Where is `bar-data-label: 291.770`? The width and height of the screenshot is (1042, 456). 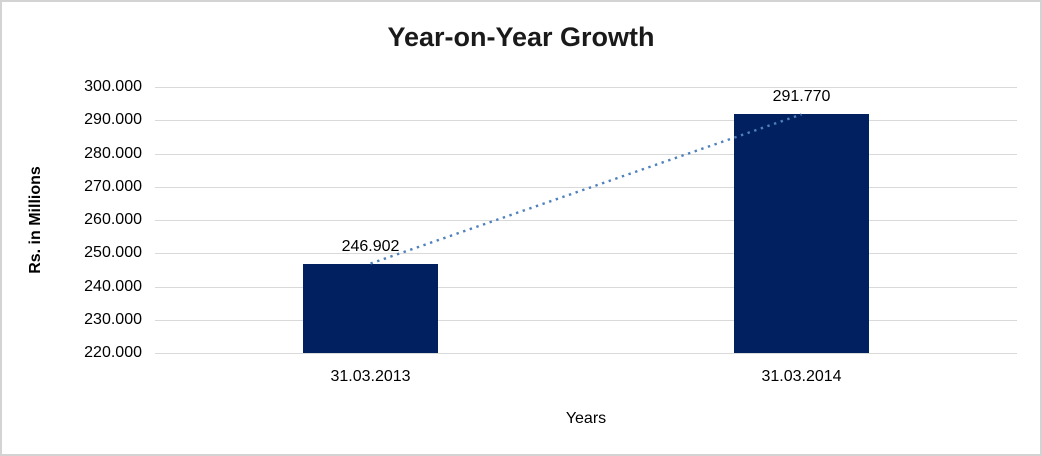
bar-data-label: 291.770 is located at coordinates (801, 97).